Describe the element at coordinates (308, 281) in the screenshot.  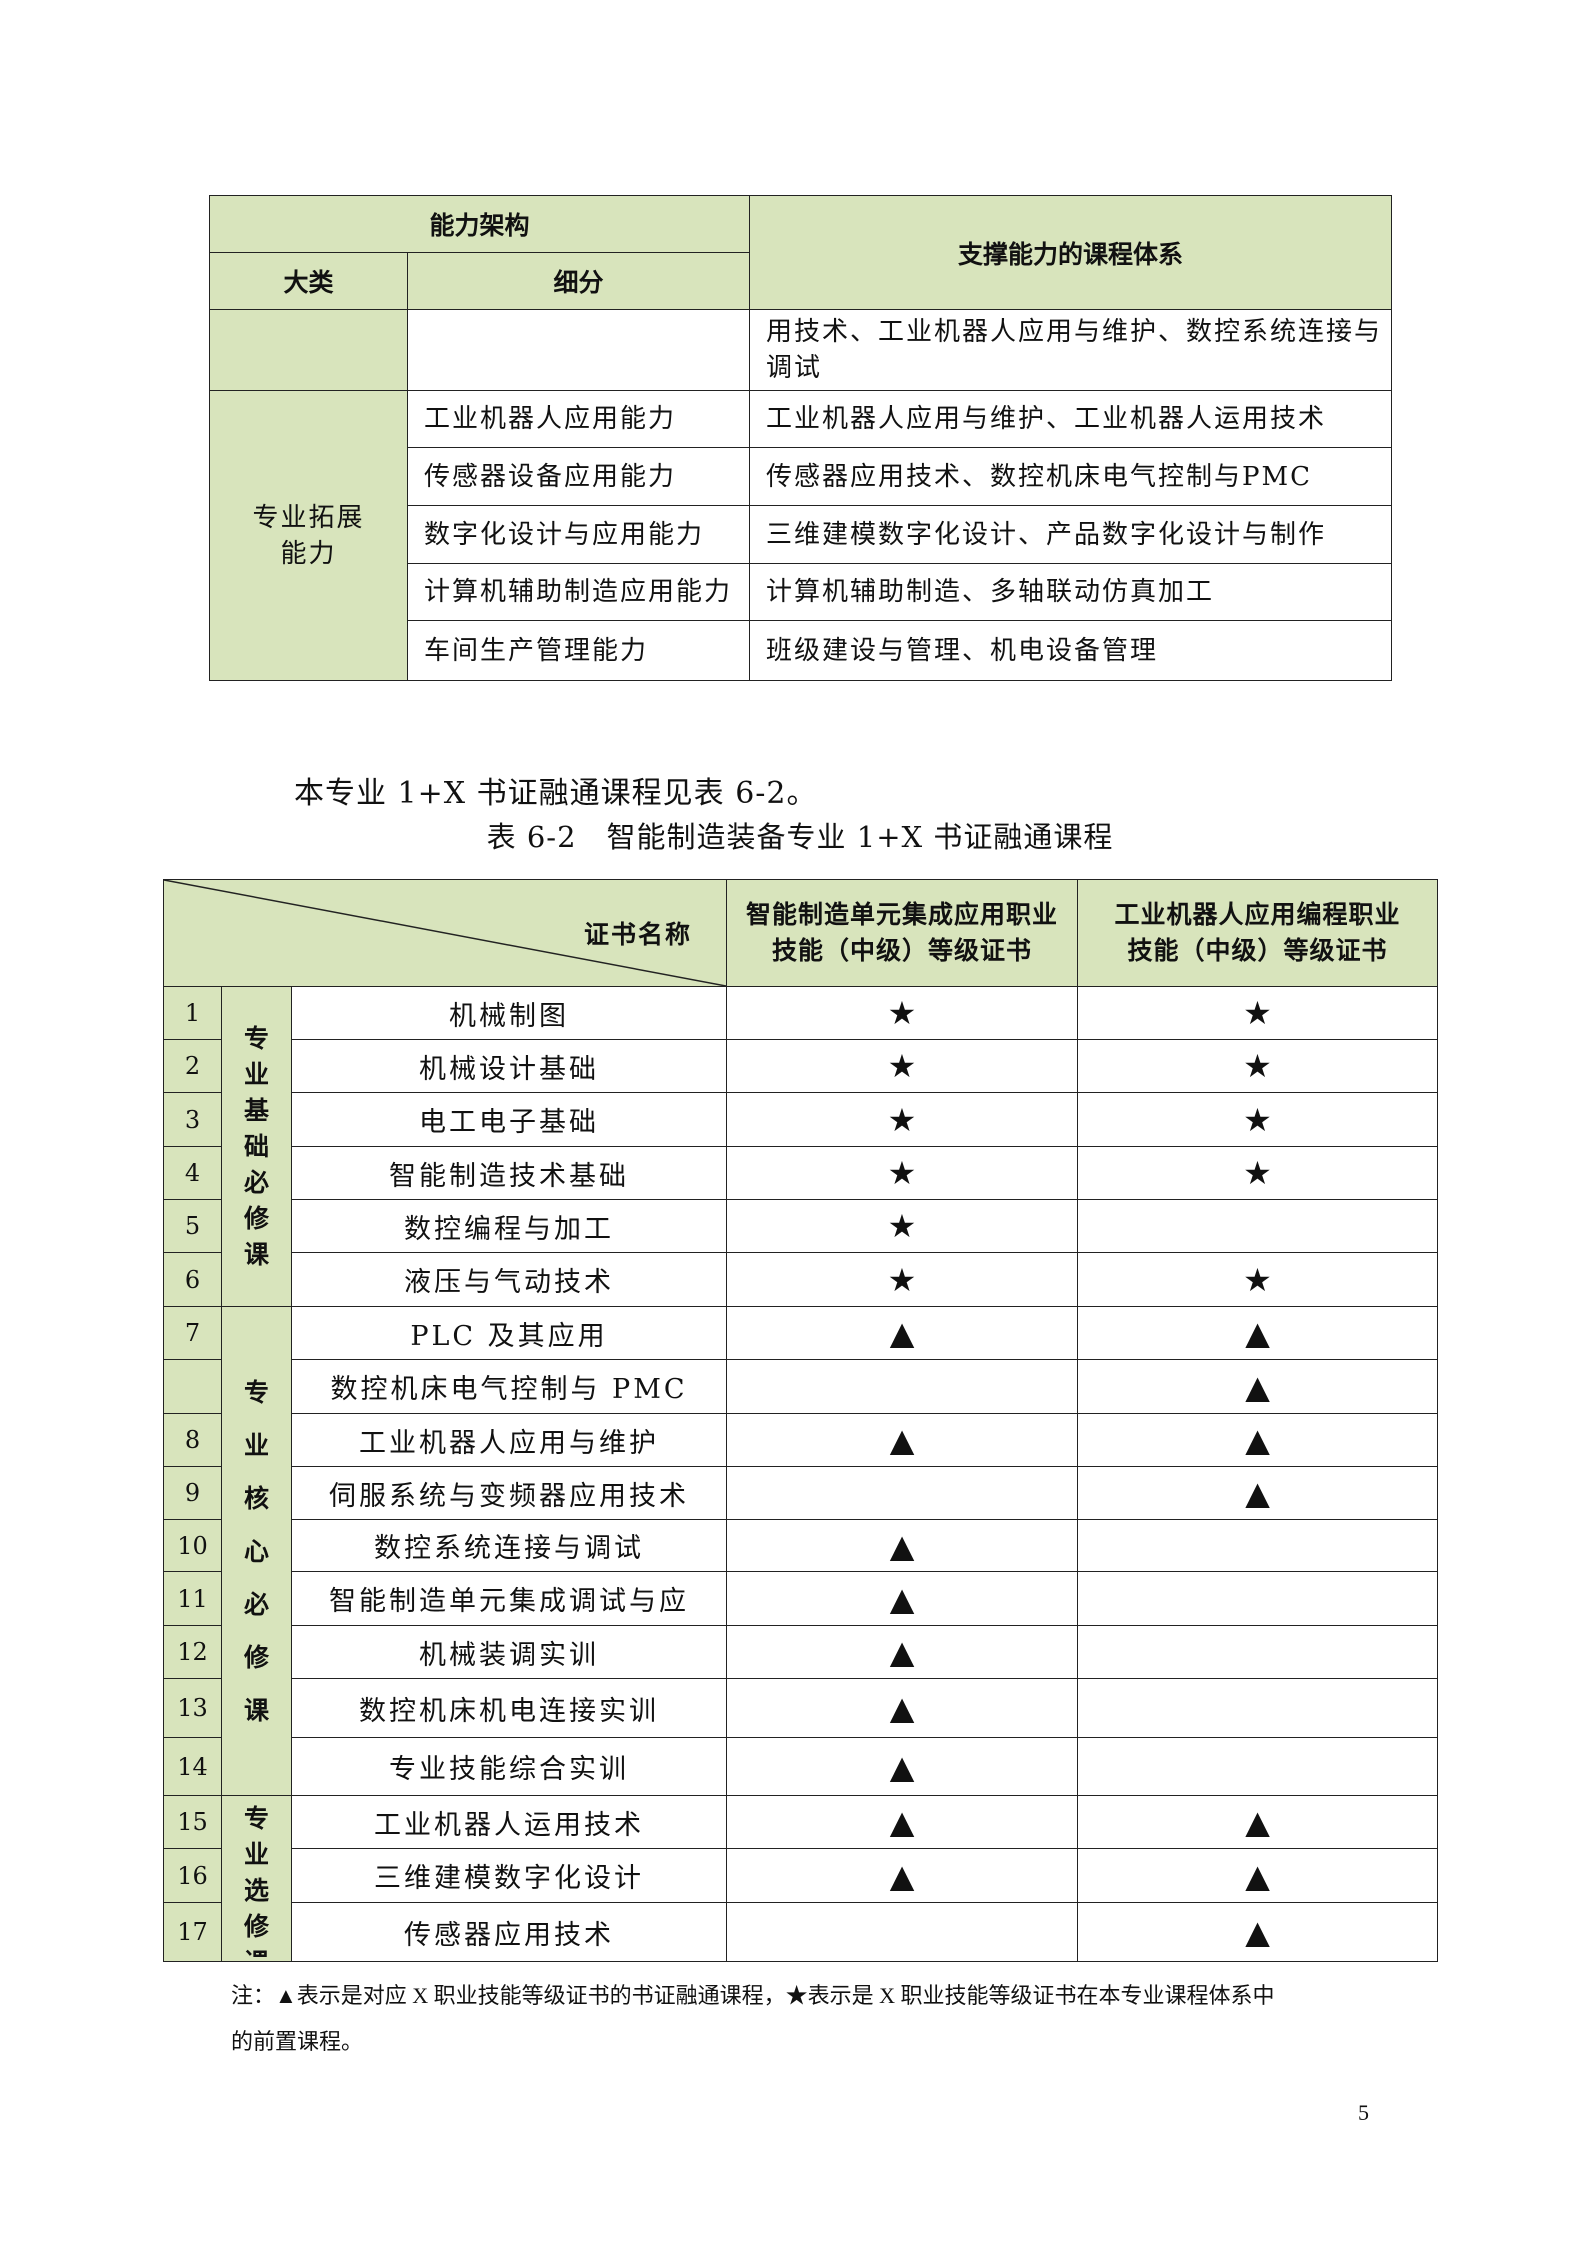
I see `header-category: 大类` at that location.